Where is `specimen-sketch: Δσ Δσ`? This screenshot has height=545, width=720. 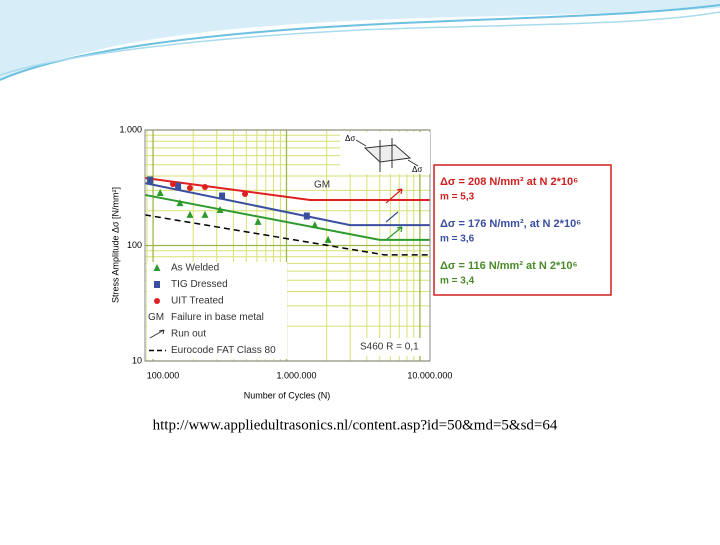 specimen-sketch: Δσ Δσ is located at coordinates (385, 153).